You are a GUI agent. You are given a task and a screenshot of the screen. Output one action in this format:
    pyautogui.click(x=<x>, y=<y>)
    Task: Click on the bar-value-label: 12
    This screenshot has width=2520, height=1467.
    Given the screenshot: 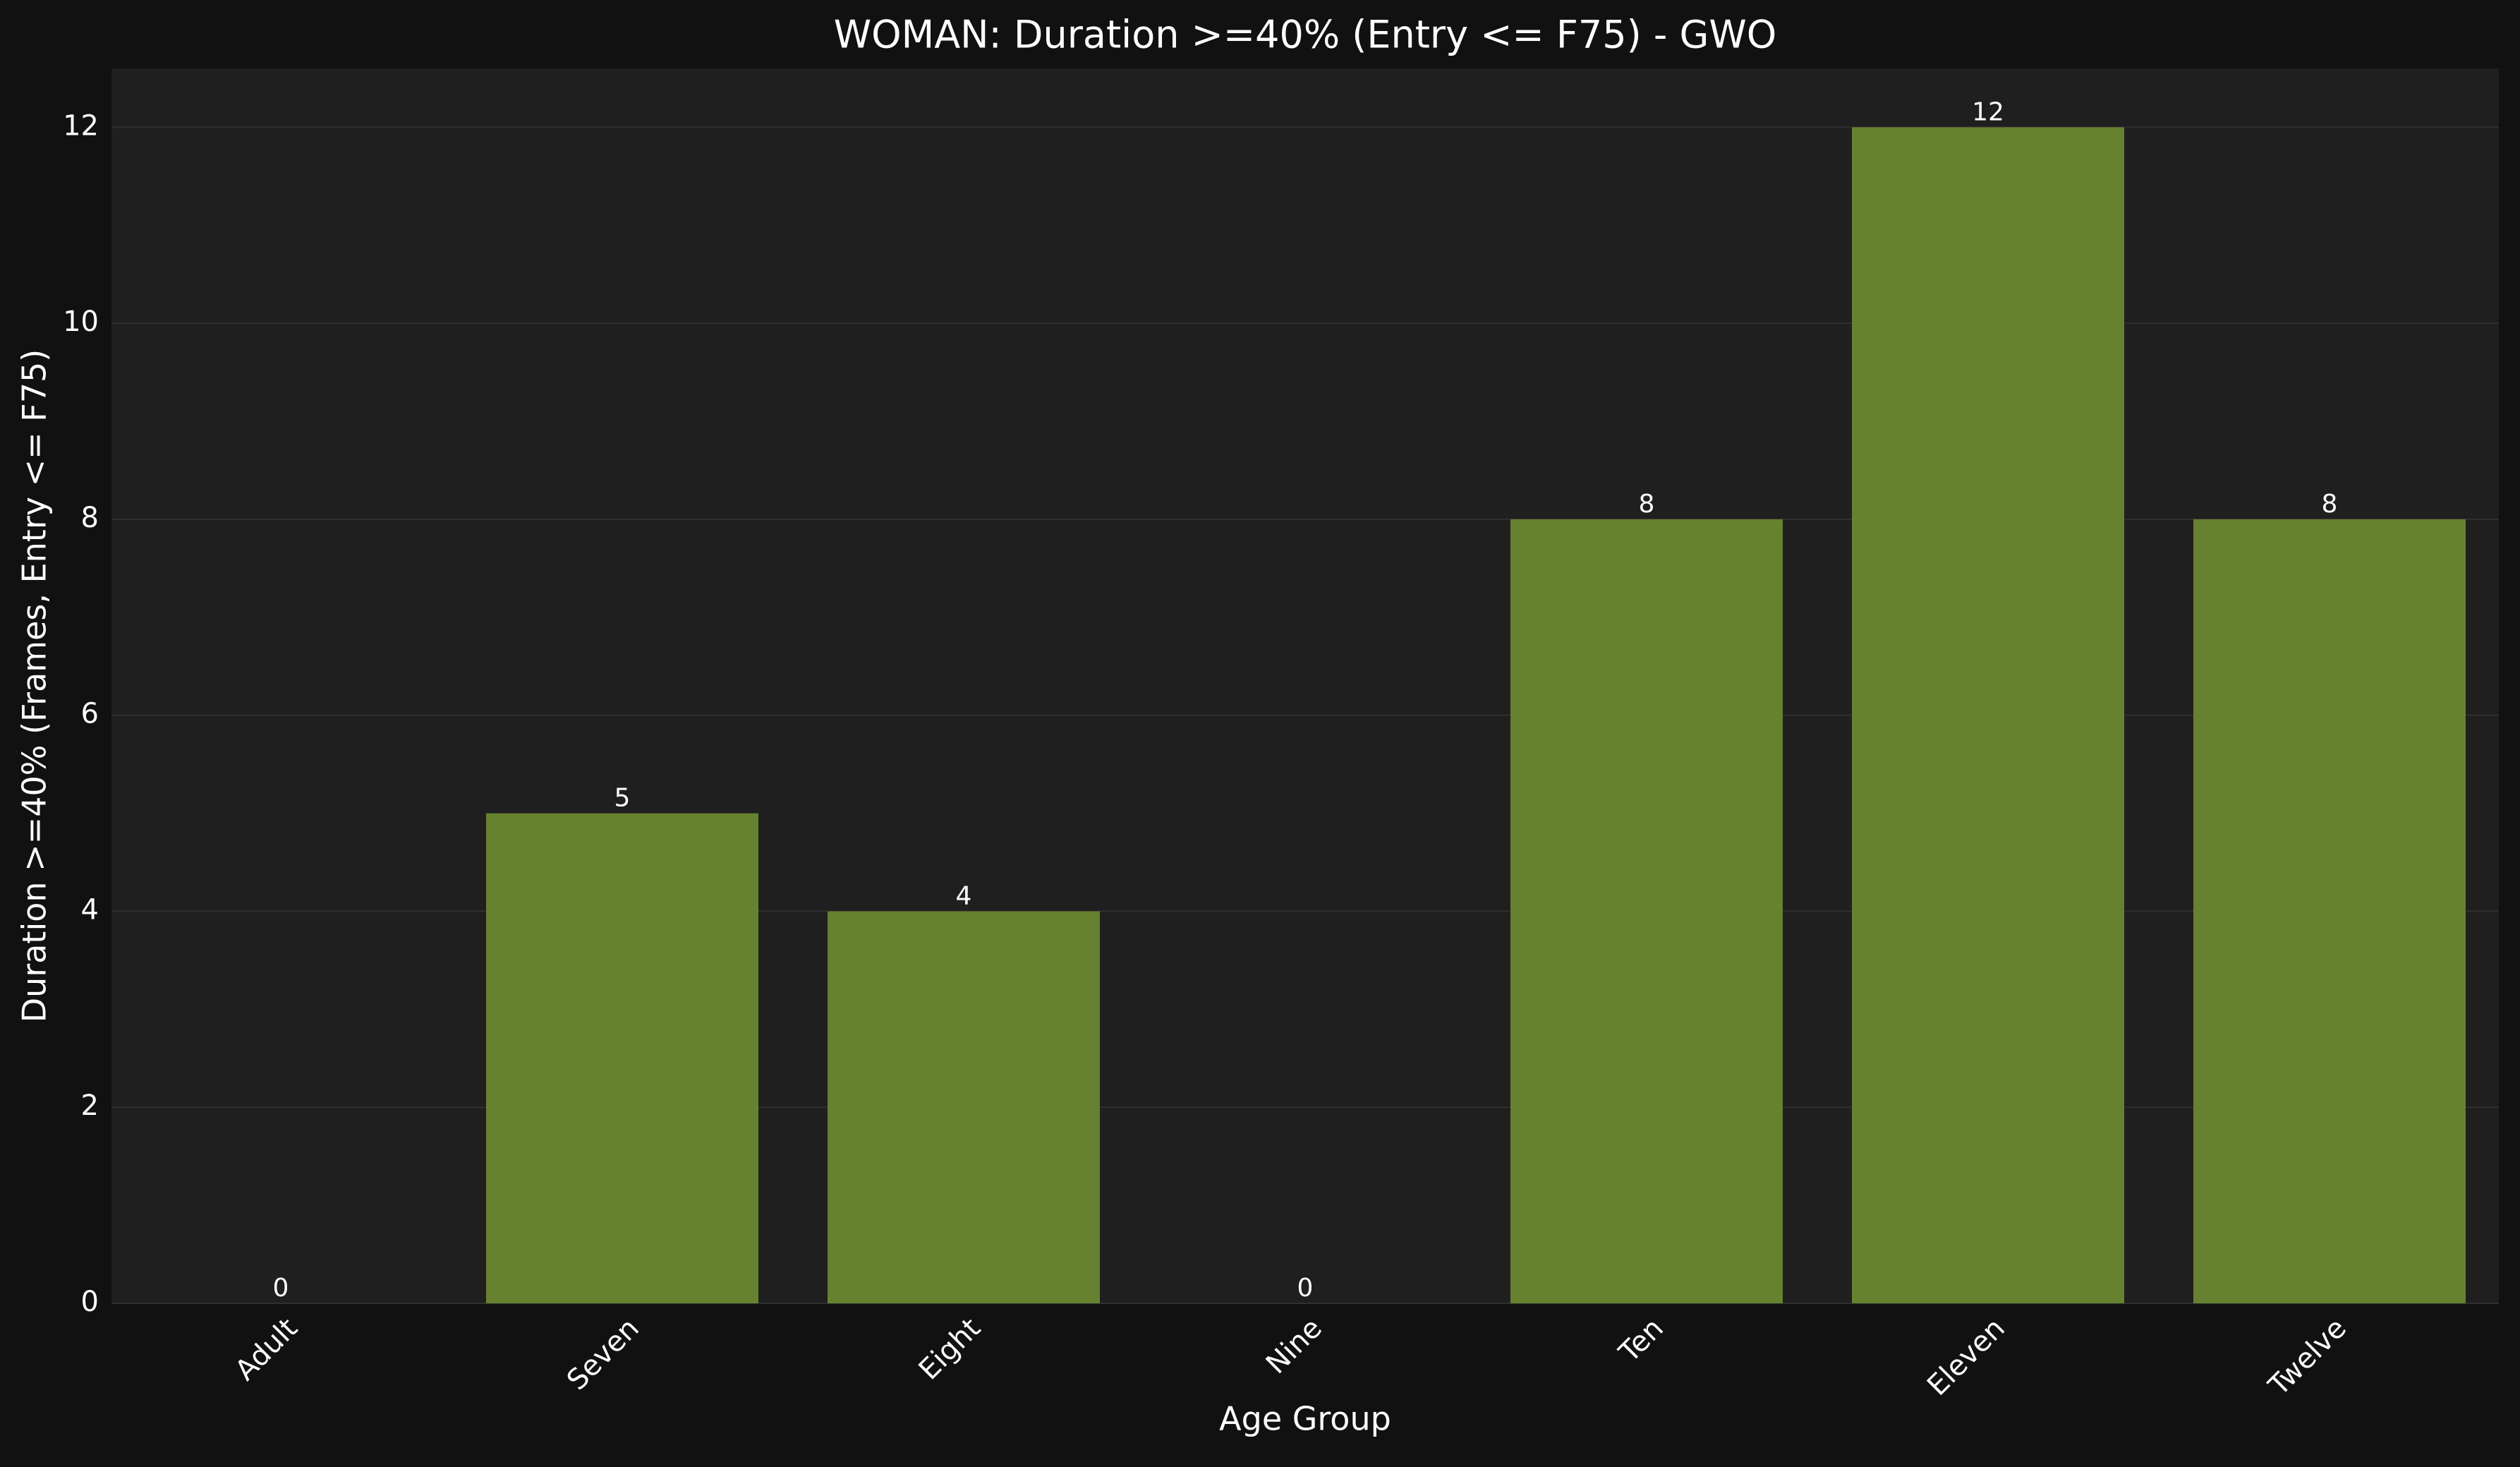 What is the action you would take?
    pyautogui.click(x=1988, y=112)
    